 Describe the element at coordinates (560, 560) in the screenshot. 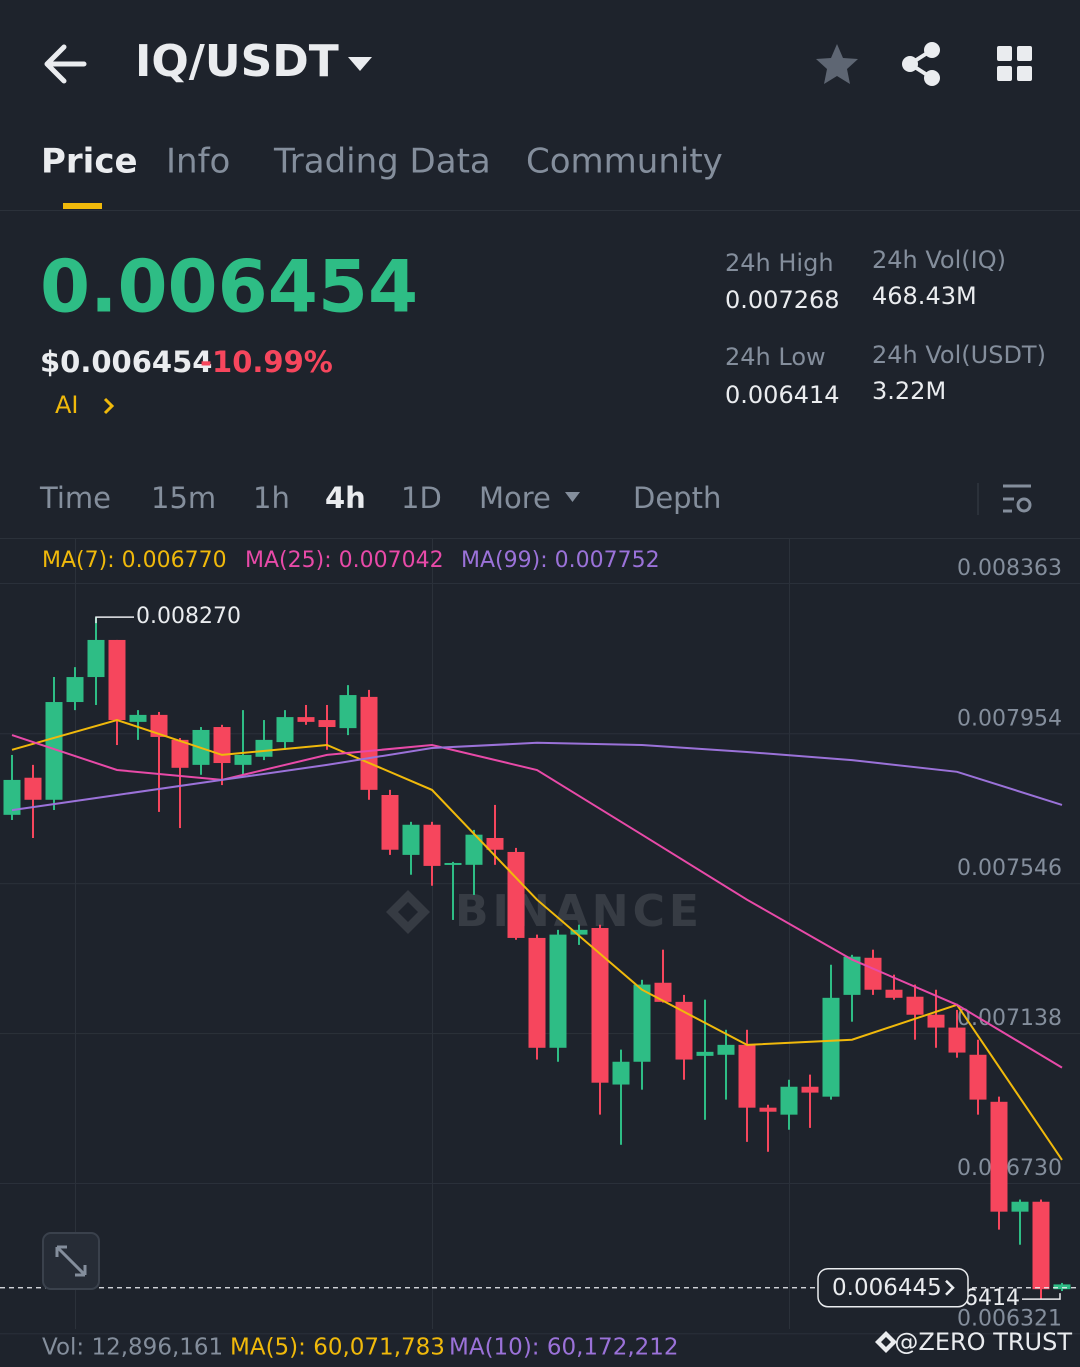

I see `ma-legend: MA(99): 0.007752` at that location.